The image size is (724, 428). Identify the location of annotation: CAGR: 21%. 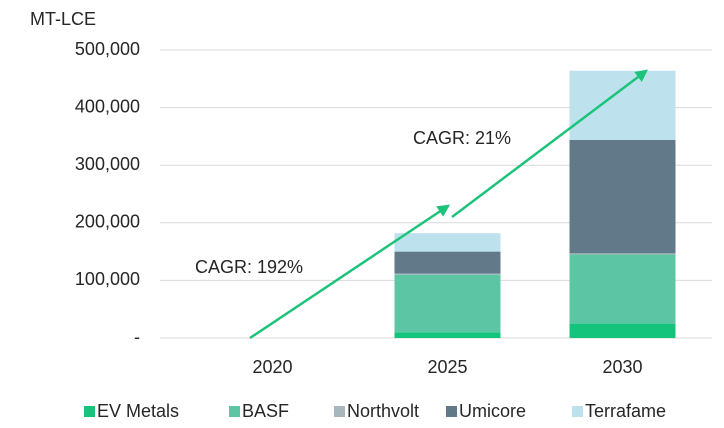
(462, 138).